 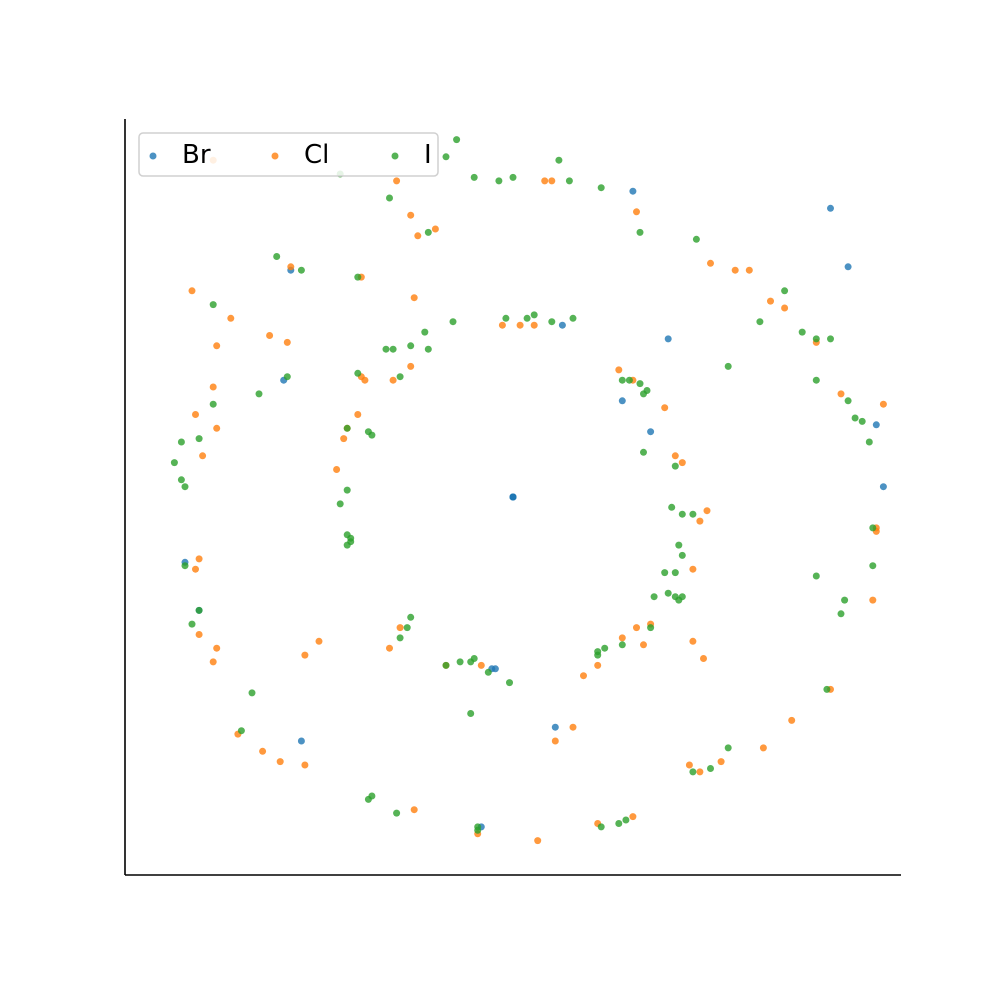 What do you see at coordinates (428, 155) in the screenshot?
I see `legend-label-i: I` at bounding box center [428, 155].